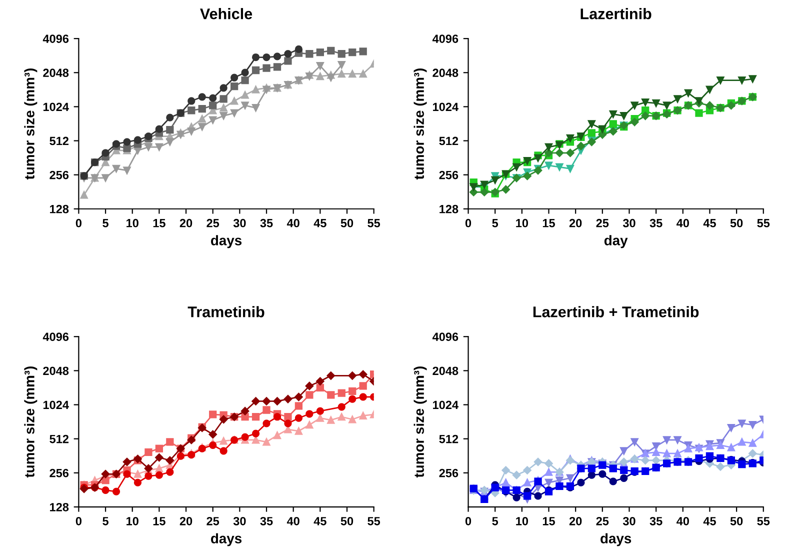  I want to click on chart-title: Trametinib, so click(226, 312).